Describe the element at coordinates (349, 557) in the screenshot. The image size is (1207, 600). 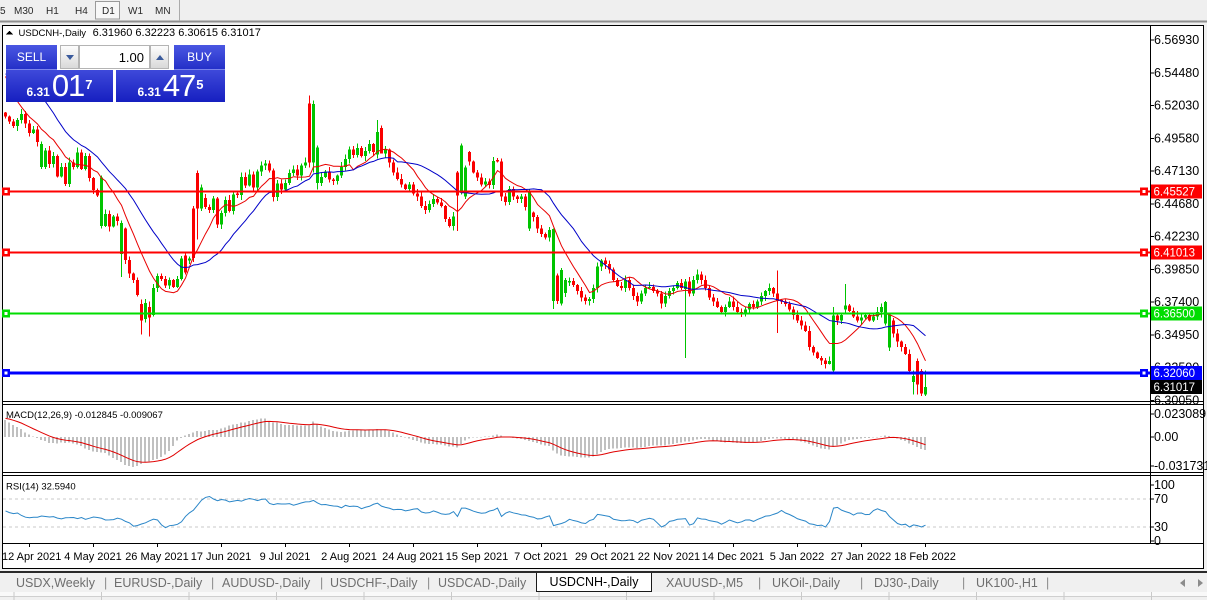
I see `svg-text: 2 Aug 2021` at that location.